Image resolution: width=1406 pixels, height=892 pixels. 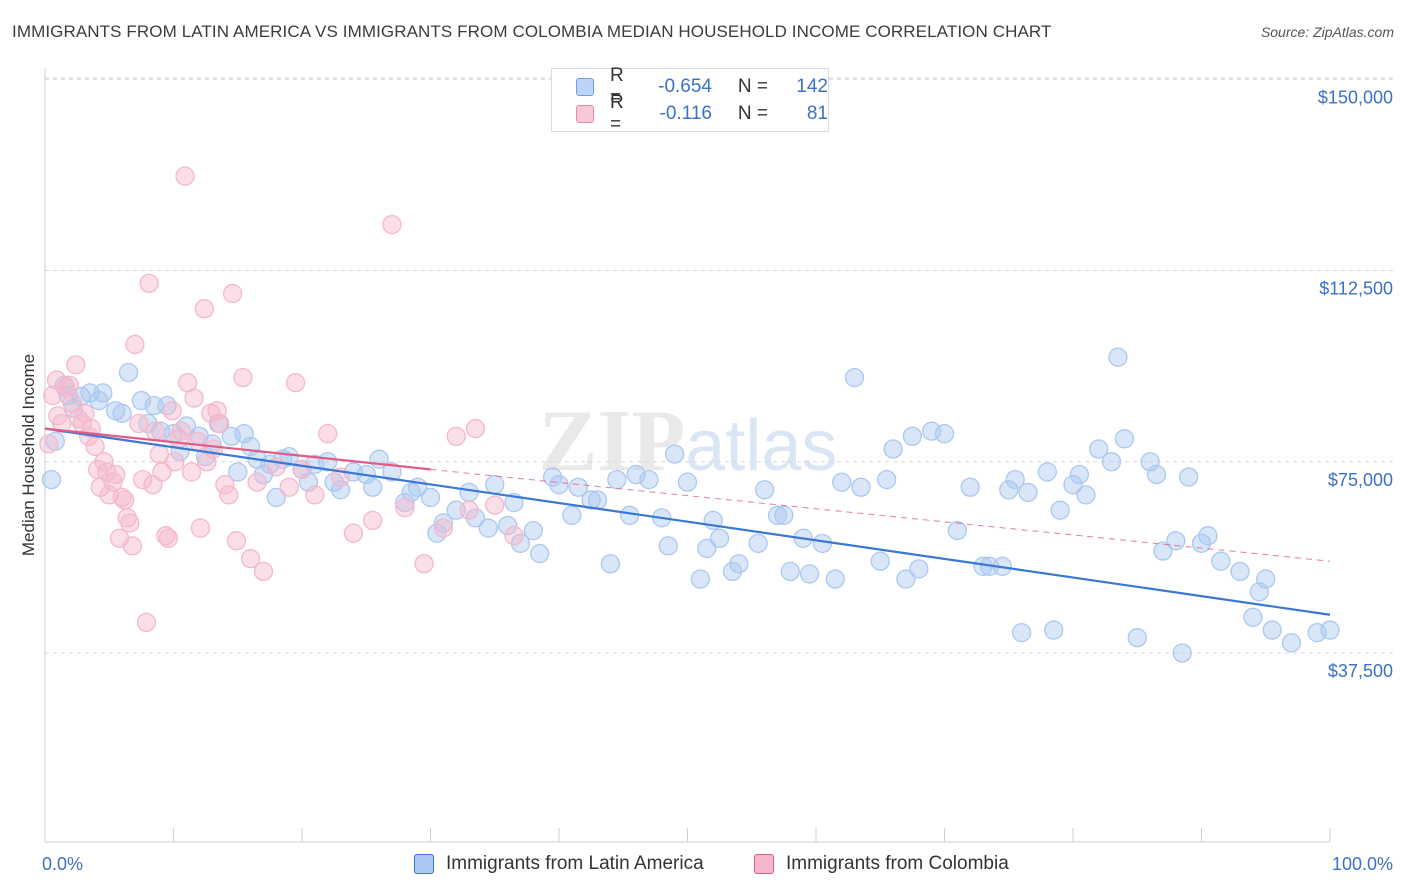 I want to click on stats-legend: R = -0.654 N = 142 R = -0.116 N = 81, so click(x=690, y=100).